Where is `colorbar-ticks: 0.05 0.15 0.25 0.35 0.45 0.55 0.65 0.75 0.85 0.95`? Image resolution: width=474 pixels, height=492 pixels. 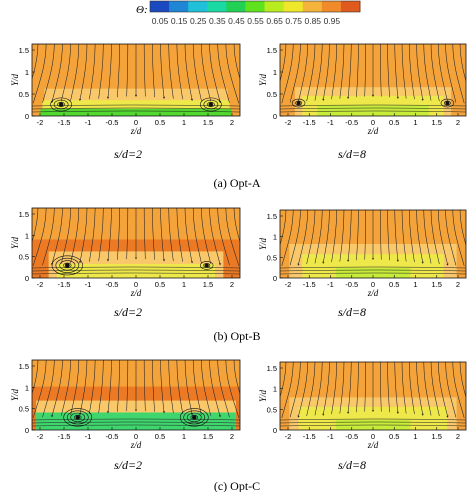 colorbar-ticks: 0.05 0.15 0.25 0.35 0.45 0.55 0.65 0.75 0.85 0.95 is located at coordinates (246, 21).